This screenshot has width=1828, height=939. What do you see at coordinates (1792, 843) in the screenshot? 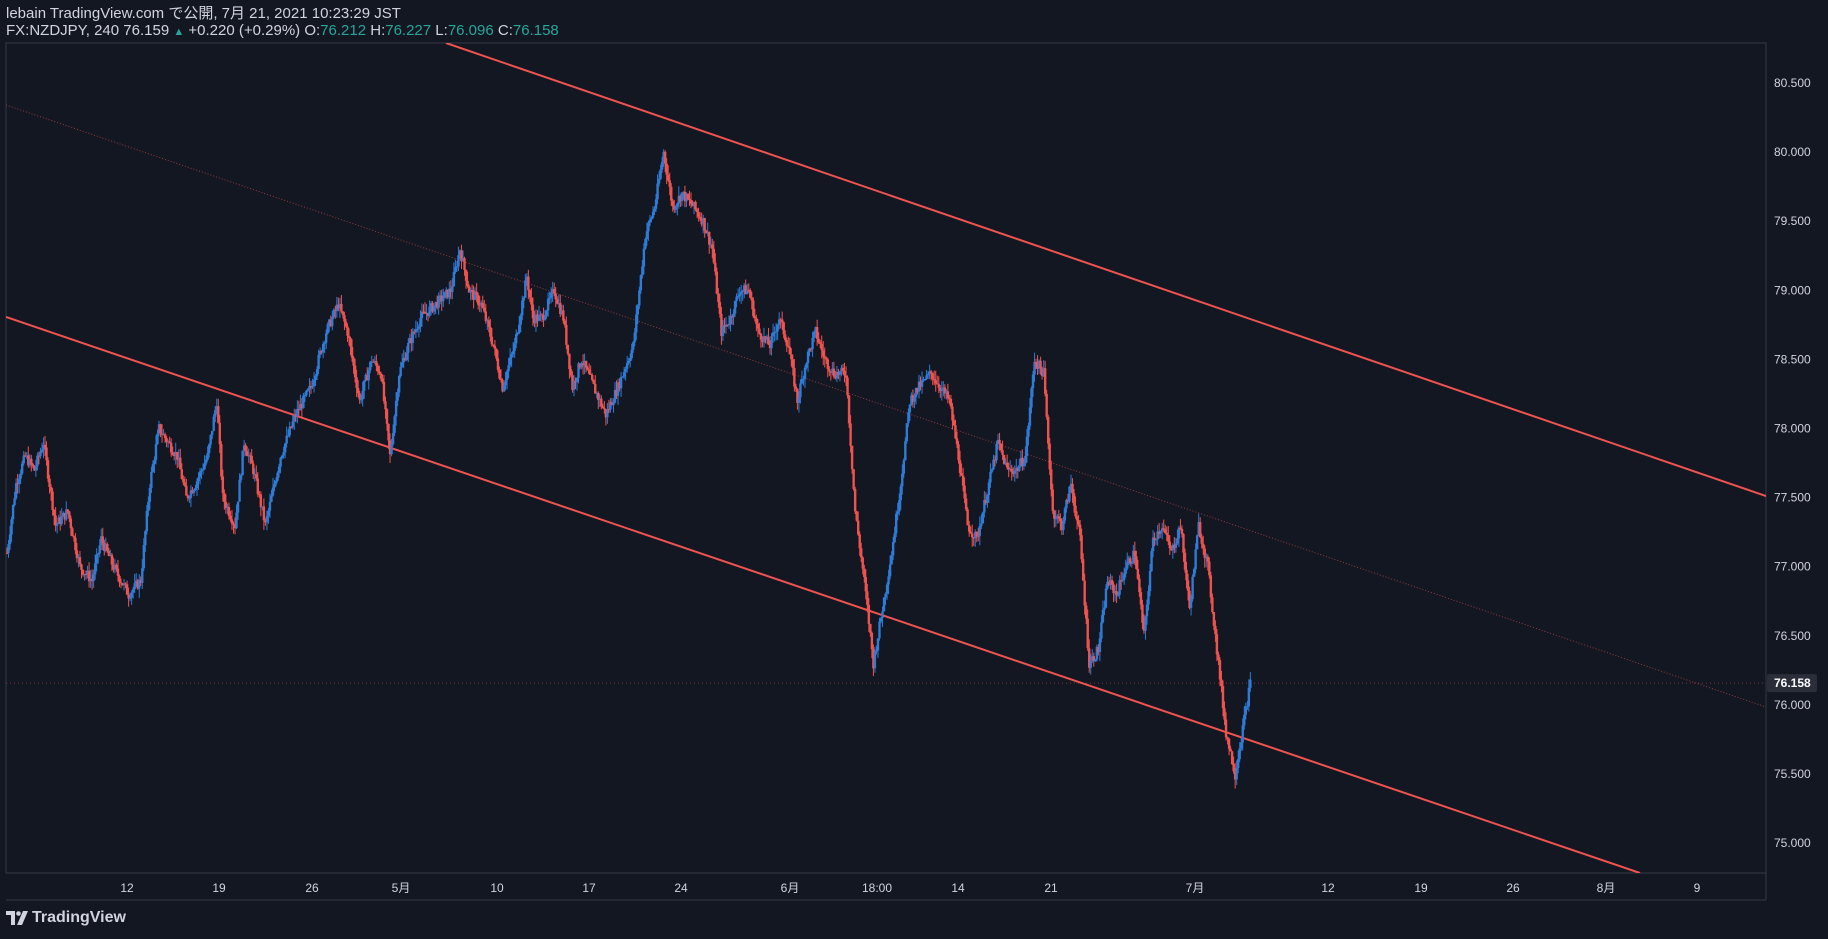
I see `price-tick-label: 75.000` at bounding box center [1792, 843].